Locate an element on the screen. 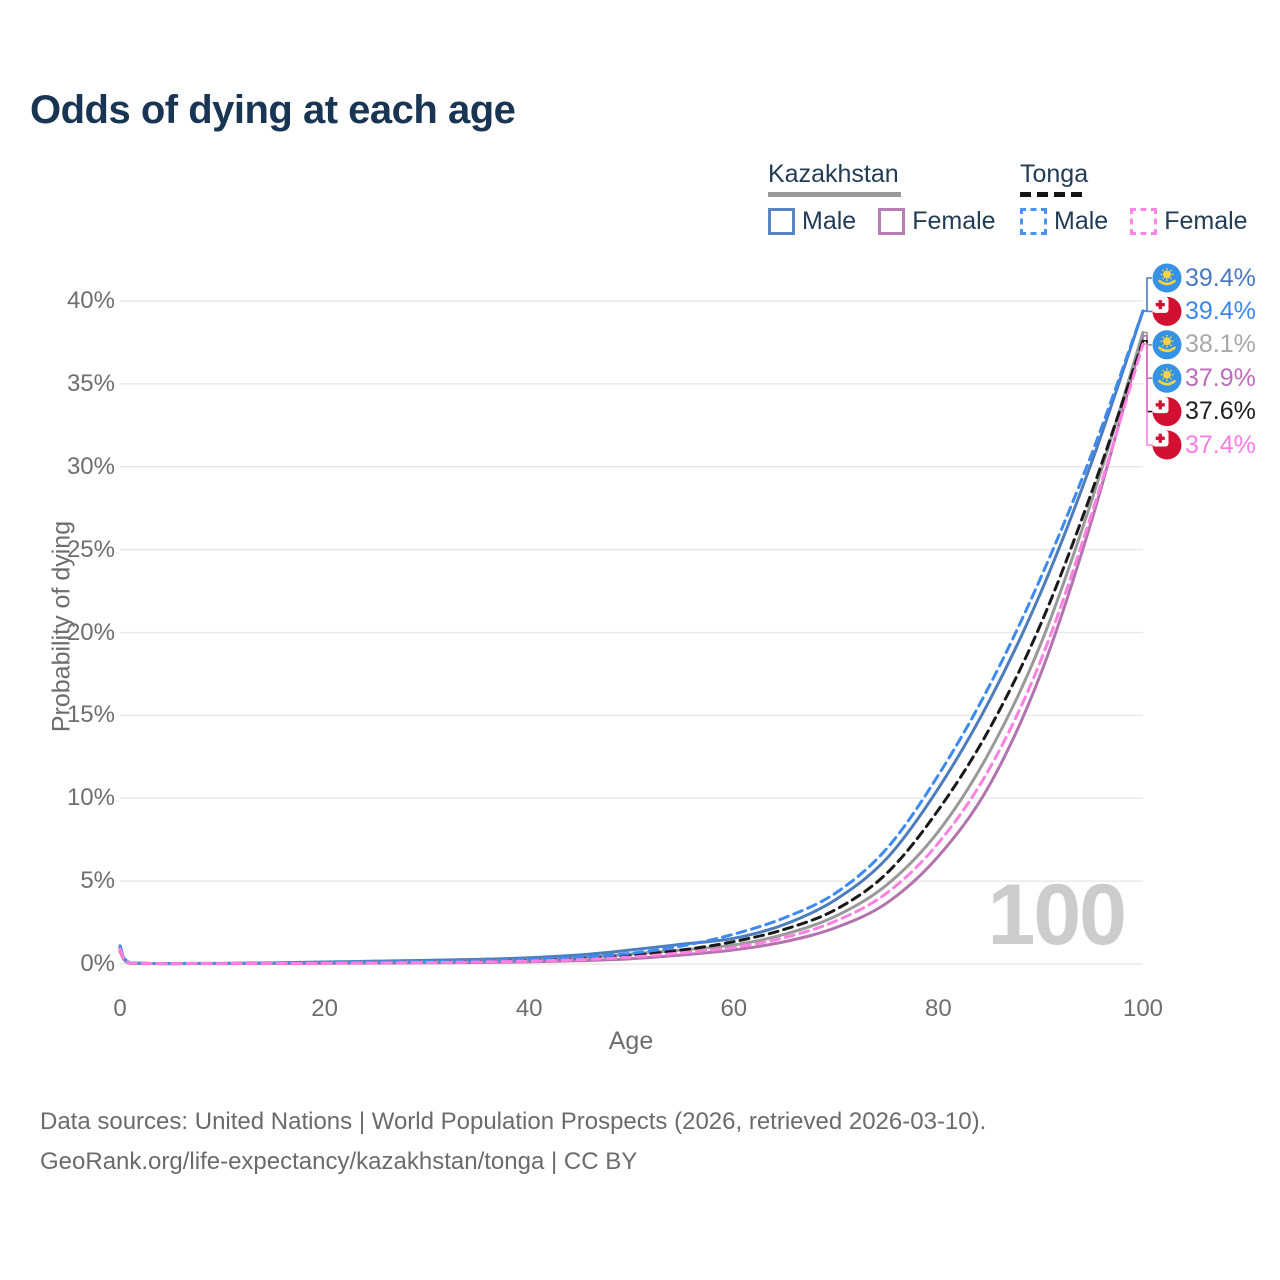  legend-line-sample-kazakhstan is located at coordinates (834, 194).